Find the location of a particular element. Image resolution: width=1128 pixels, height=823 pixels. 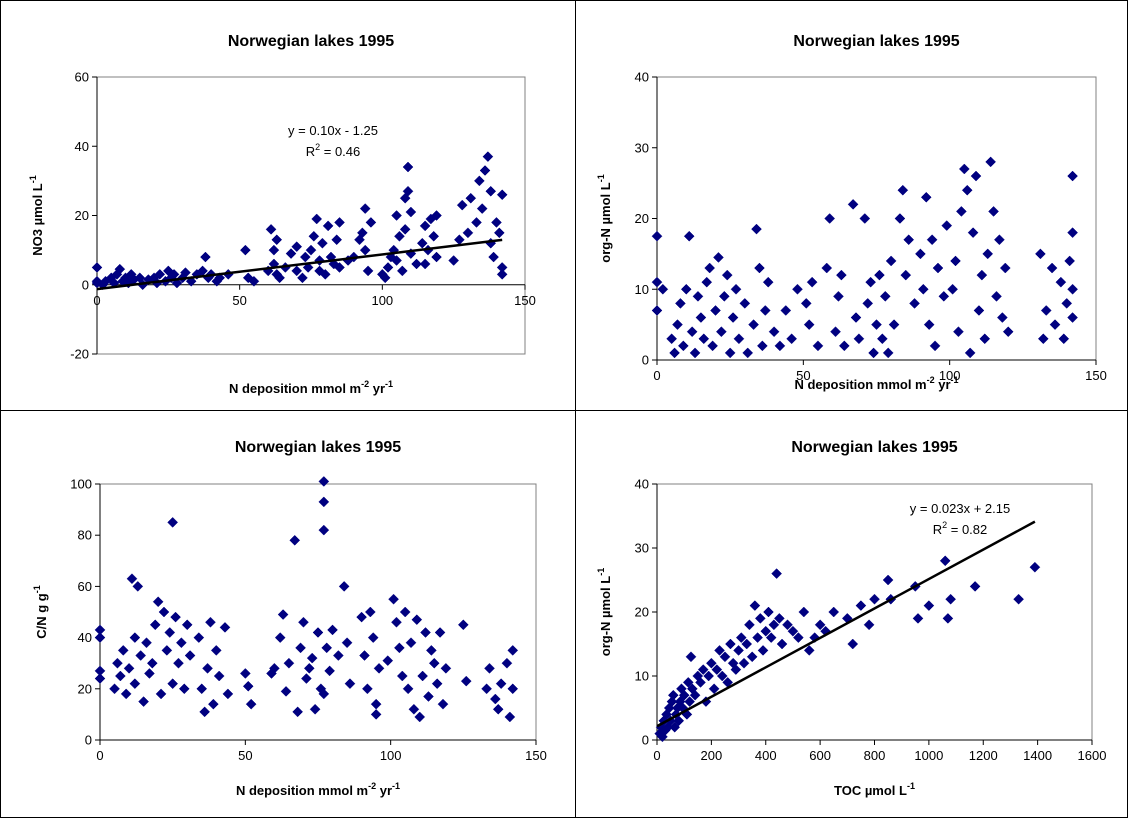

plot-area is located at coordinates (311, 215).